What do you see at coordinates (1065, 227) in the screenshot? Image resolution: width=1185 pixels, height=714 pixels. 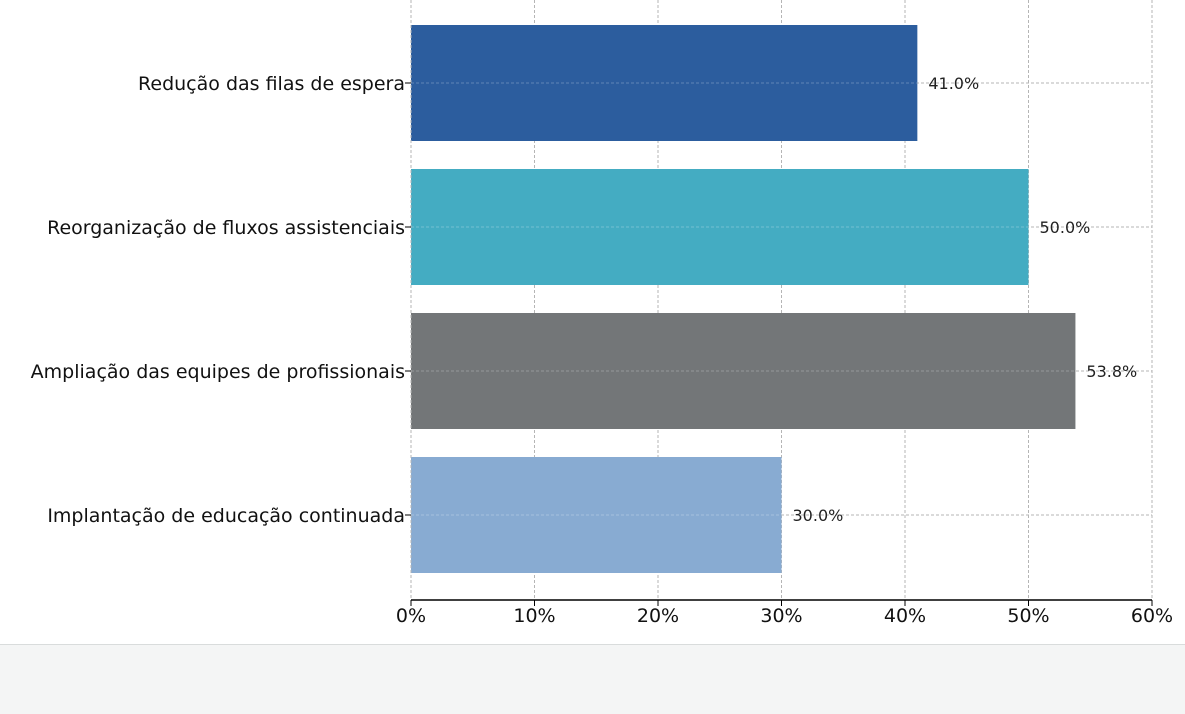 I see `data-label-1: 50.0%` at bounding box center [1065, 227].